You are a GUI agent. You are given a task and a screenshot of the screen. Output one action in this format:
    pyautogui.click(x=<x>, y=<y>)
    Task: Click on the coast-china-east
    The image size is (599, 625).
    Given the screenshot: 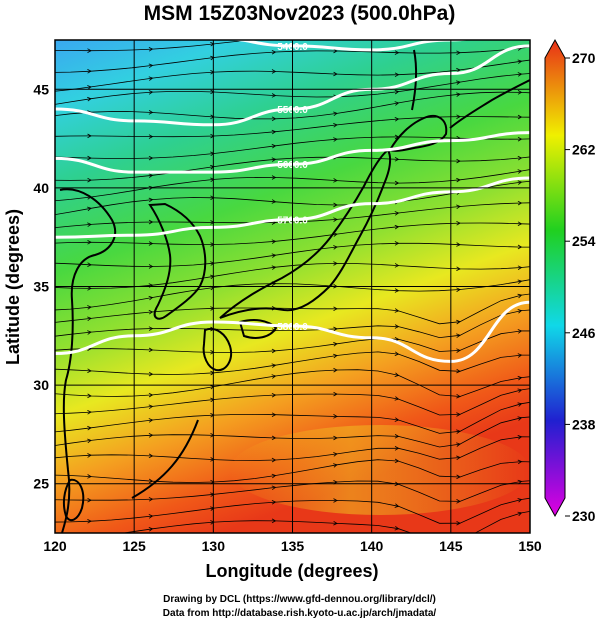 What is the action you would take?
    pyautogui.click(x=88, y=360)
    